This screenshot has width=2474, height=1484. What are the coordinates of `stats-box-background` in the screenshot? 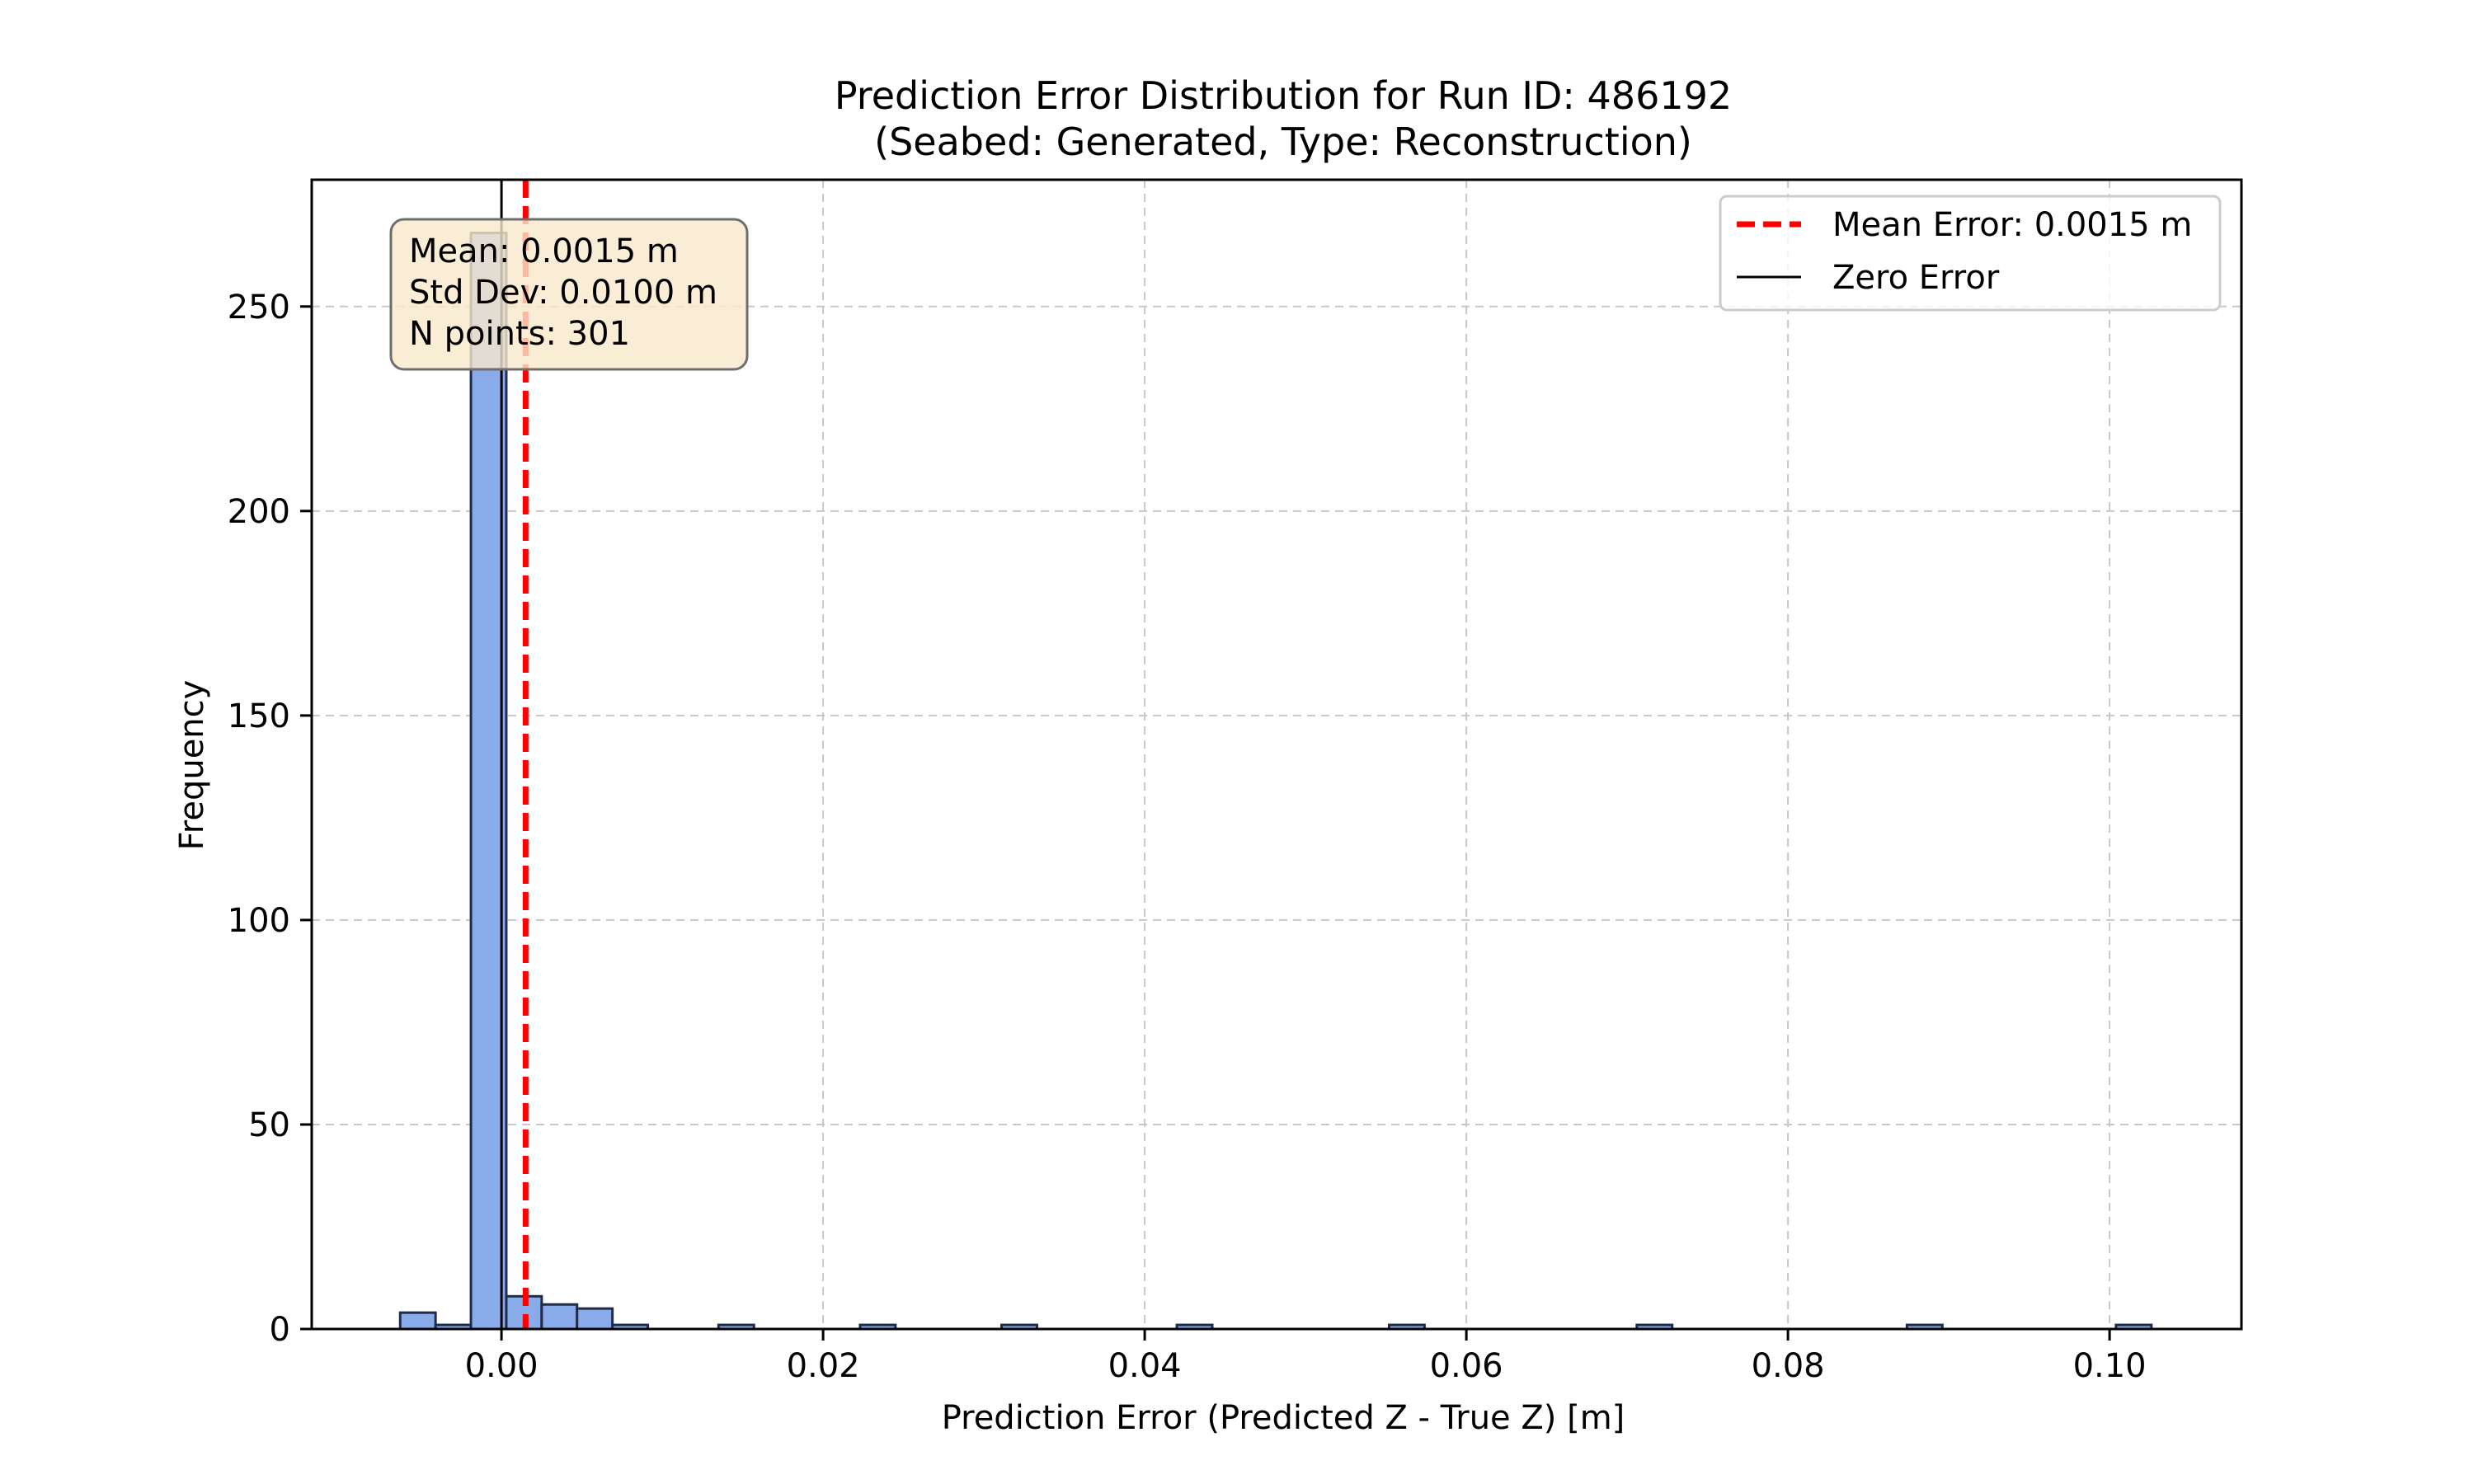 It's located at (569, 294).